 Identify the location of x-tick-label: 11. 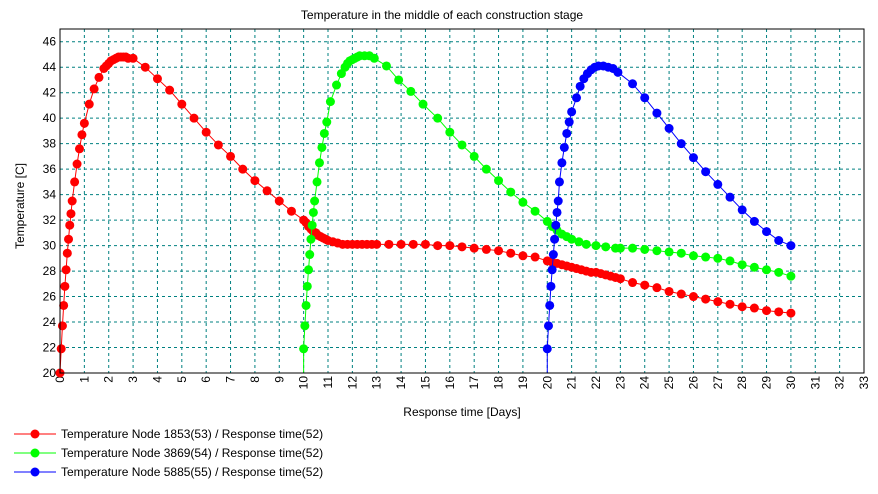
(328, 382).